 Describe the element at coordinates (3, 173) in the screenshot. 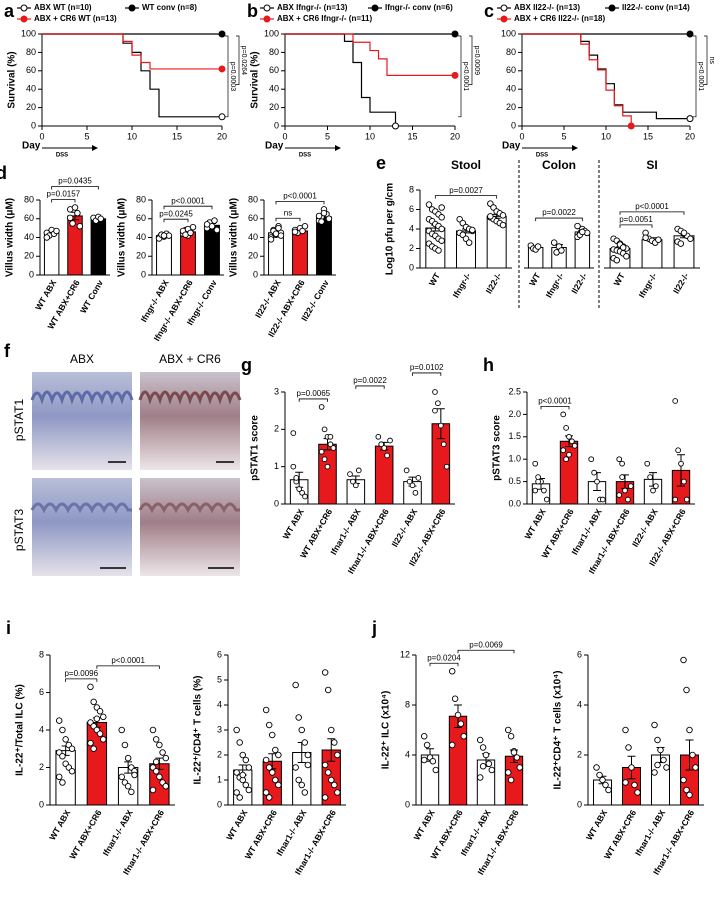

I see `panel-letter: d` at that location.